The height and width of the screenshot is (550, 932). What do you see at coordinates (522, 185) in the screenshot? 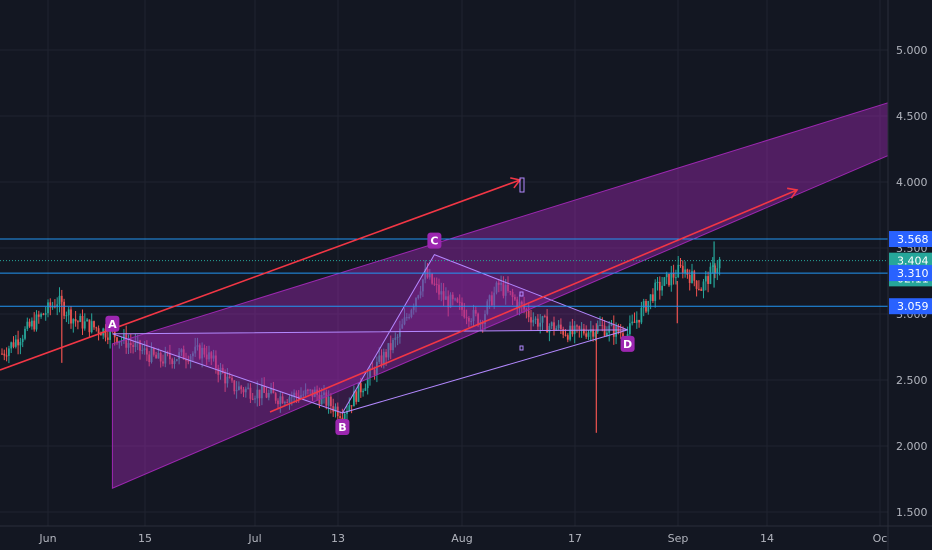
I see `pattern-marker` at bounding box center [522, 185].